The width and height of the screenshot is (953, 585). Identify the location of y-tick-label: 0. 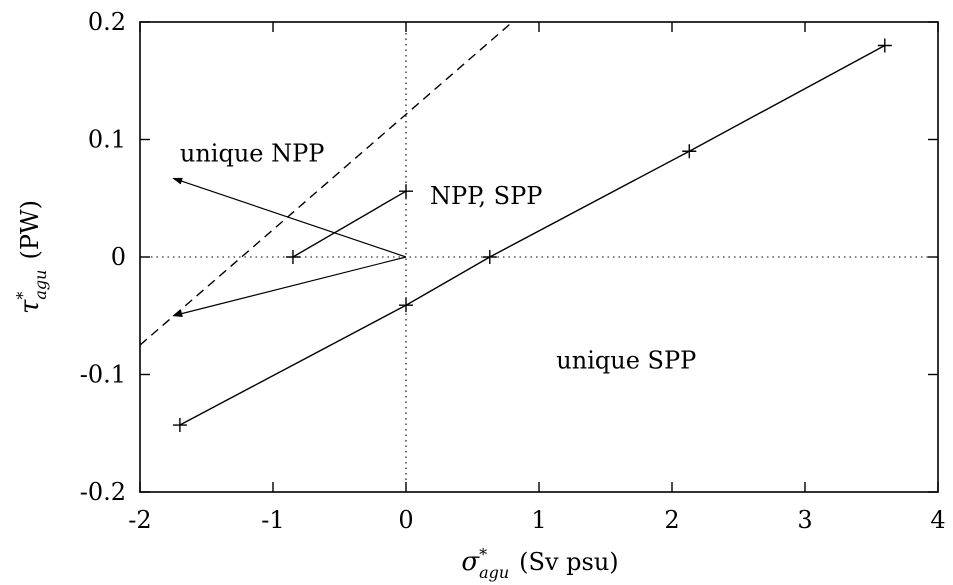
(118, 257).